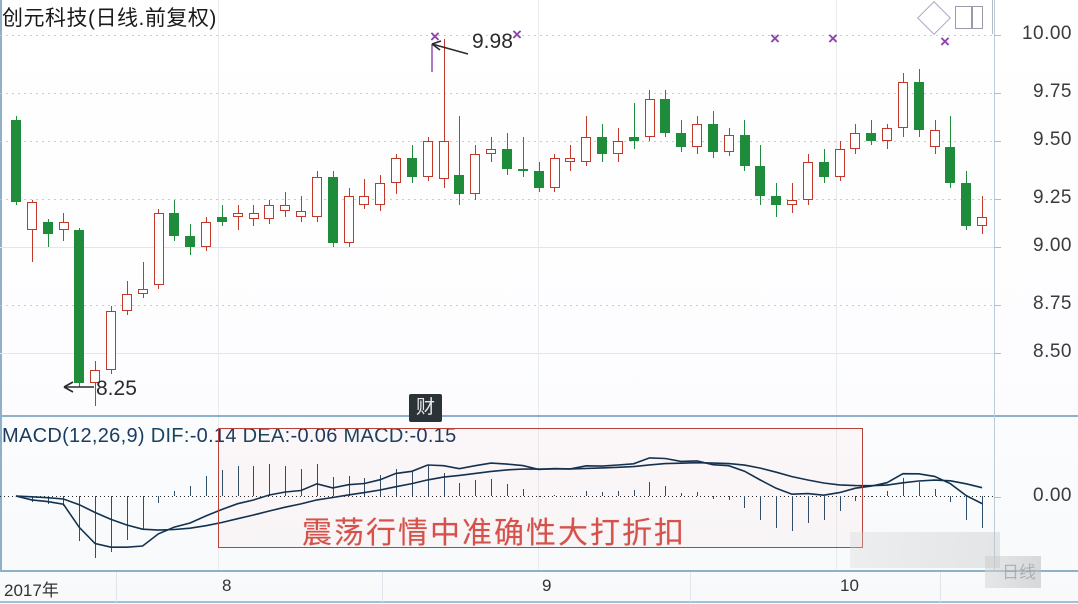 This screenshot has height=604, width=1078. I want to click on corner-artifact, so click(1013, 572).